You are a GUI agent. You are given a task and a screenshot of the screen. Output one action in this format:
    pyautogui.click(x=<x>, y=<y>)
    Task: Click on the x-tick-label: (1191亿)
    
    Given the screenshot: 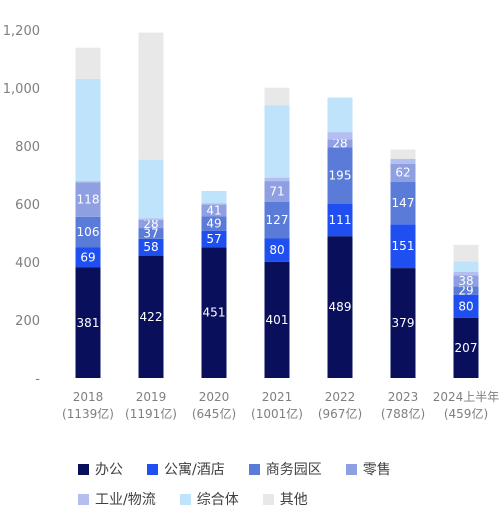 What is the action you would take?
    pyautogui.click(x=151, y=413)
    